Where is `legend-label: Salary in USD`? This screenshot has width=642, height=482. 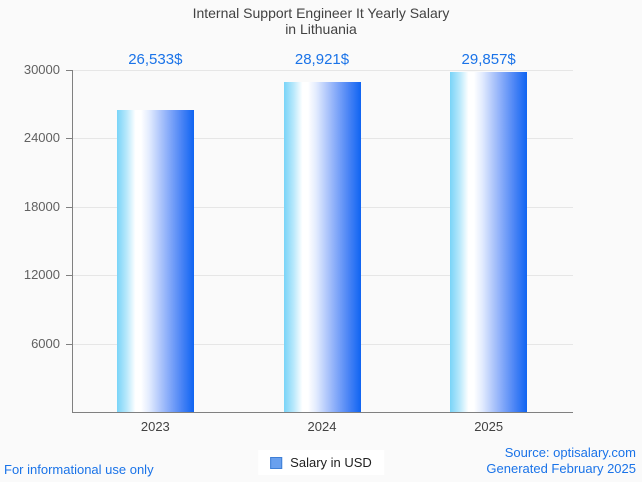 legend-label: Salary in USD is located at coordinates (331, 462).